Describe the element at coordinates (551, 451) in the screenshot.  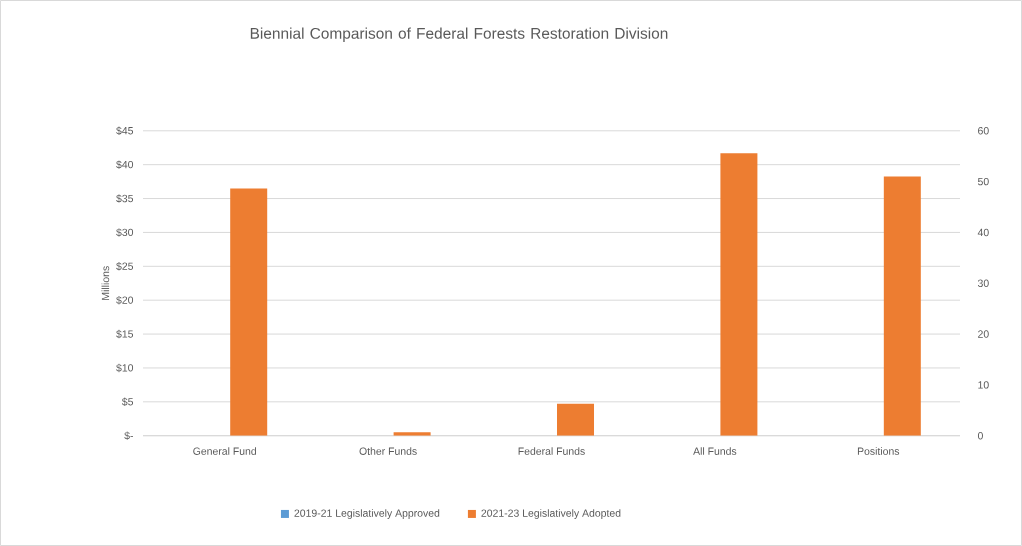
I see `x-tick-label: Federal Funds` at that location.